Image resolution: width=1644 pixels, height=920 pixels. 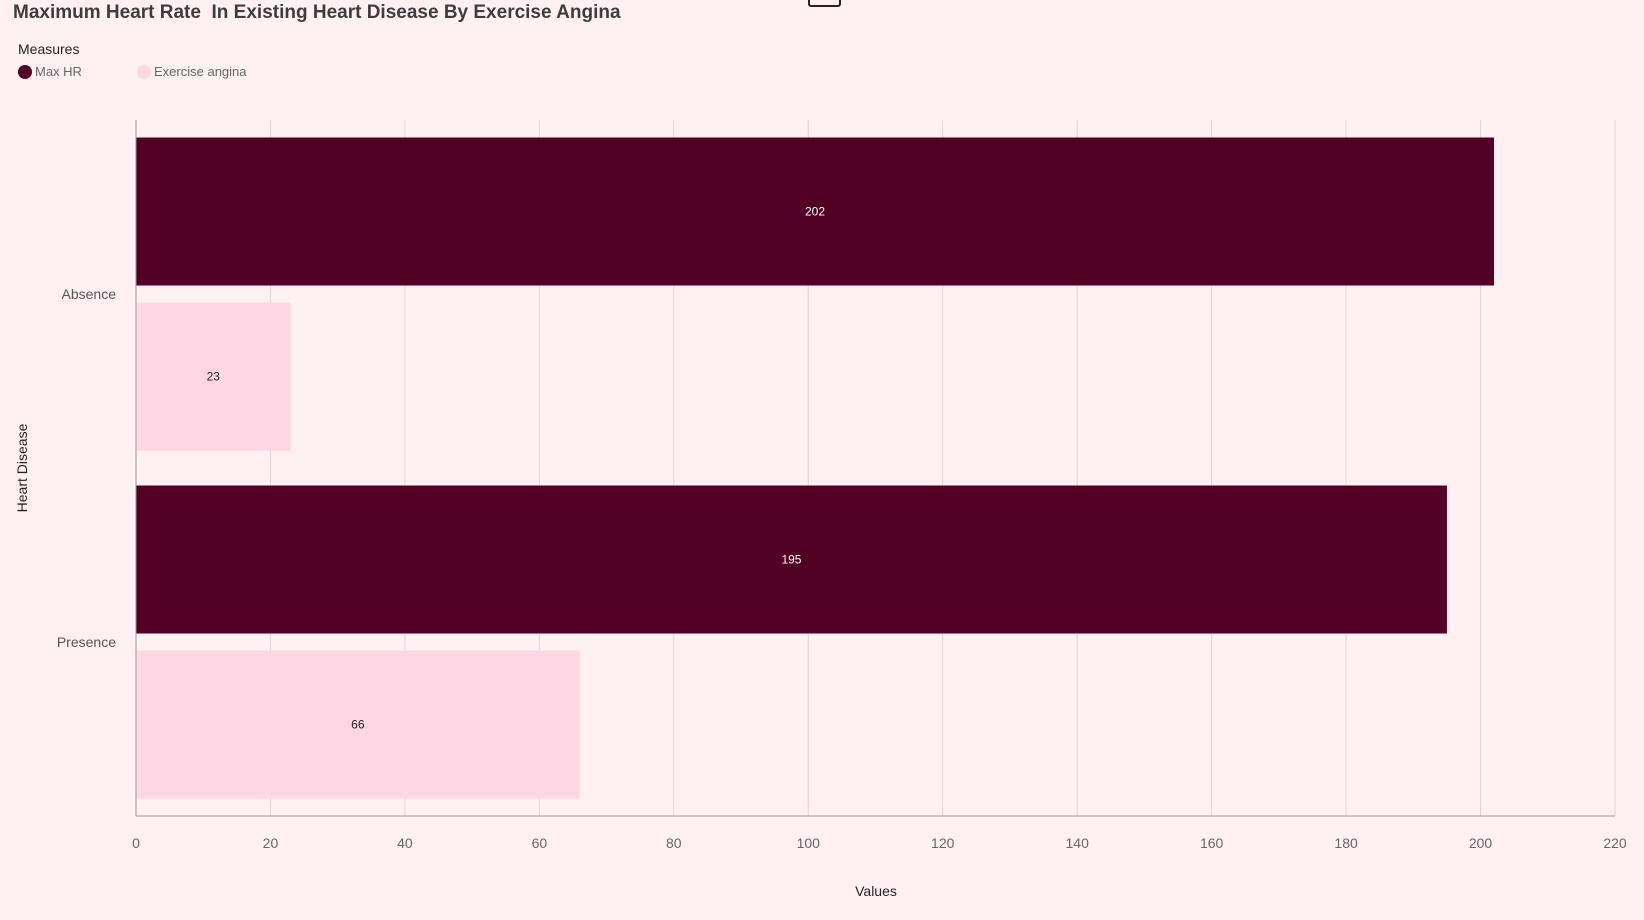 I want to click on x-axis-title: Values, so click(x=876, y=891).